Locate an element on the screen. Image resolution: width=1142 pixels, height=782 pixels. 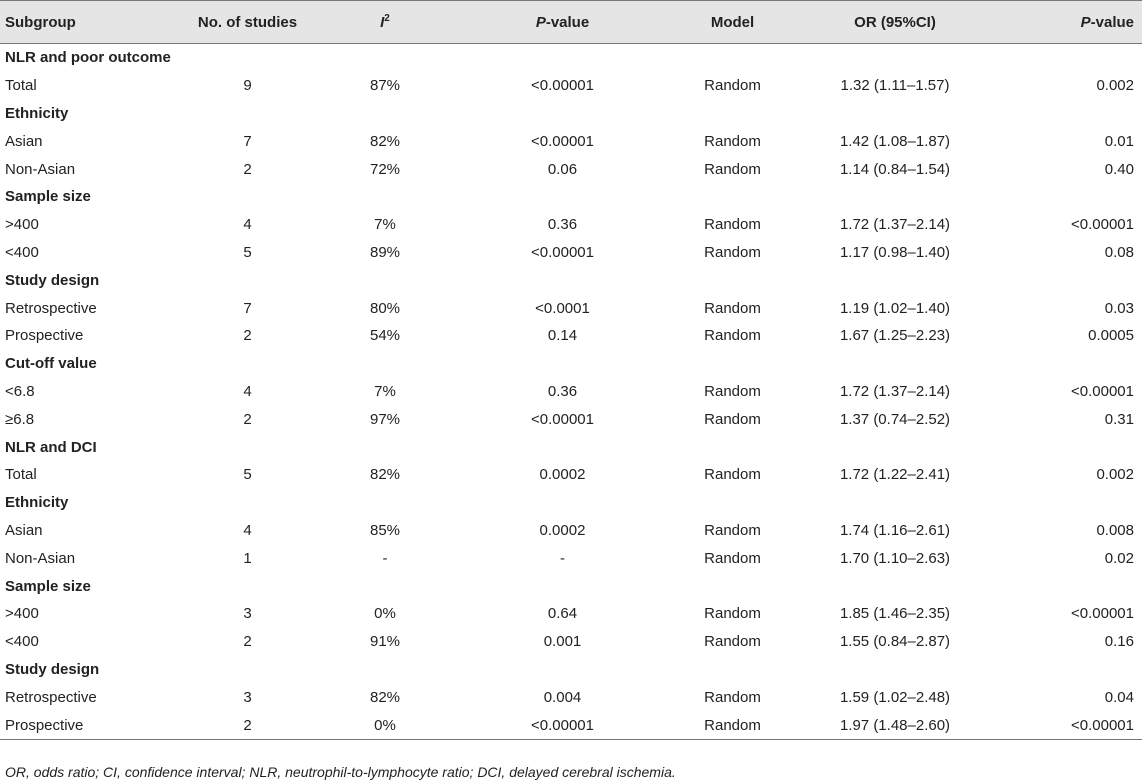
cell-subgroup: Prospective is located at coordinates (87, 725).